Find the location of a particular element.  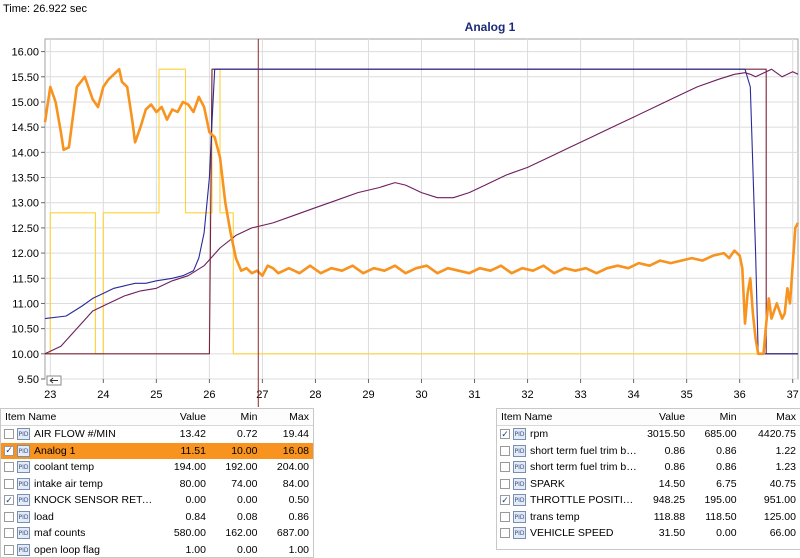

y-tick-label: 14.50 is located at coordinates (25, 128).